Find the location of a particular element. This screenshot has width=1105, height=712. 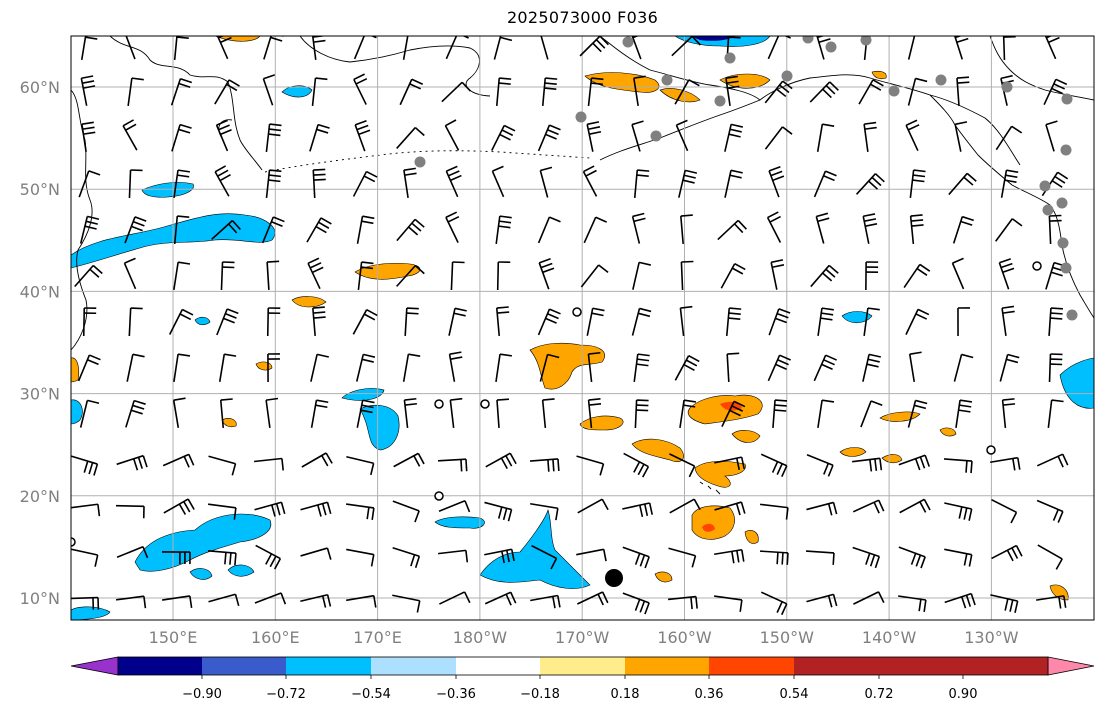

colorbar-tick-label: −0.54 is located at coordinates (371, 694).